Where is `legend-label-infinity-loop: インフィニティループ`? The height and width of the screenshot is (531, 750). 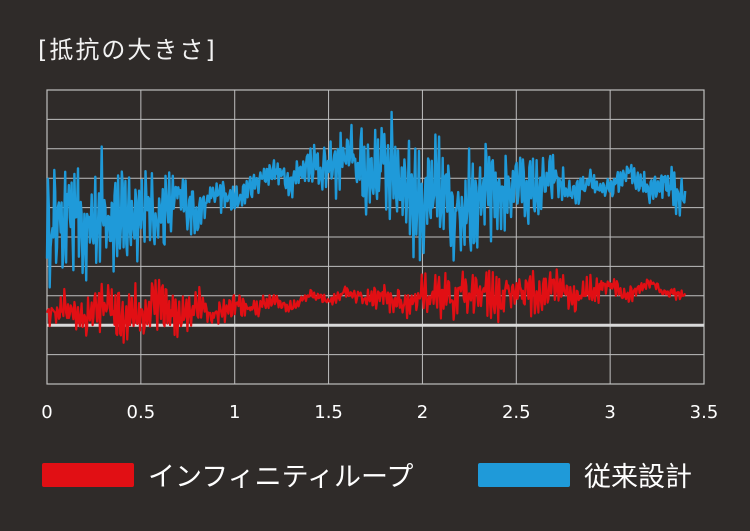
legend-label-infinity-loop: インフィニティループ is located at coordinates (281, 477).